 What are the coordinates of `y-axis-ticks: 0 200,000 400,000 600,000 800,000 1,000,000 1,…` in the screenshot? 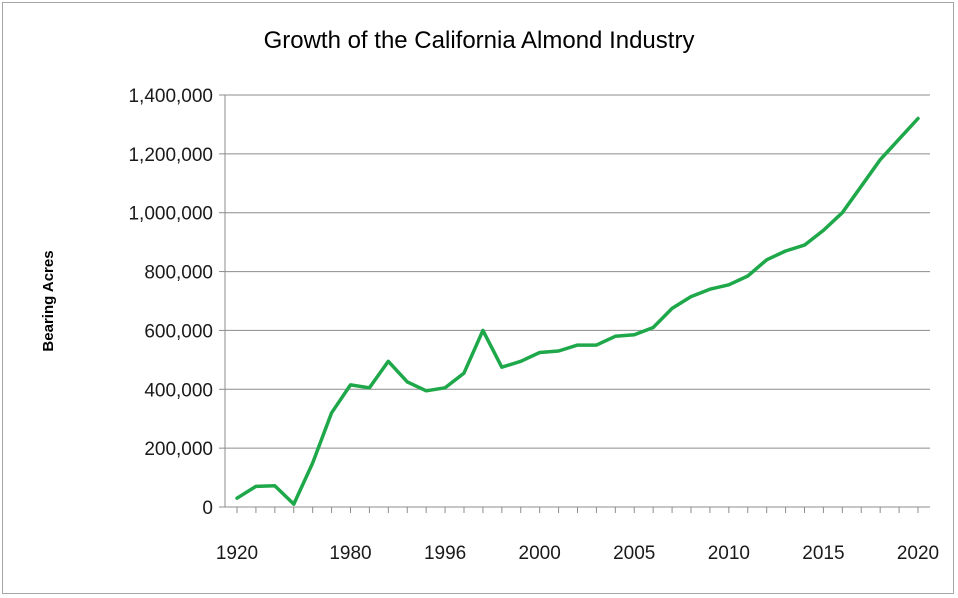 It's located at (176, 302).